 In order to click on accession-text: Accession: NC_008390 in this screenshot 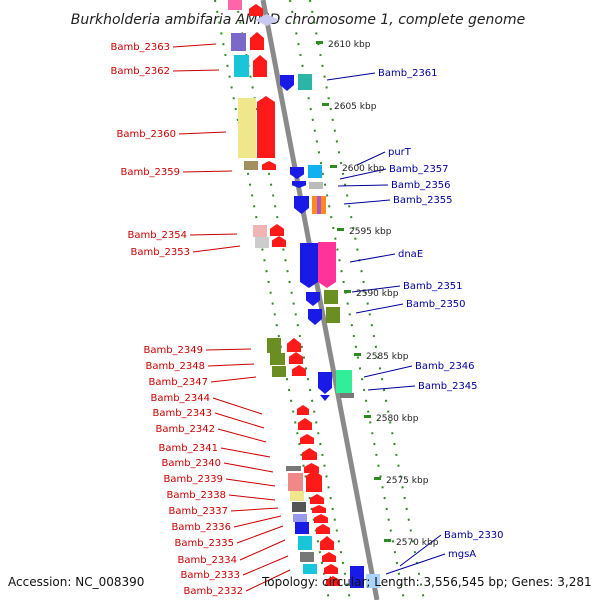, I will do `click(76, 582)`.